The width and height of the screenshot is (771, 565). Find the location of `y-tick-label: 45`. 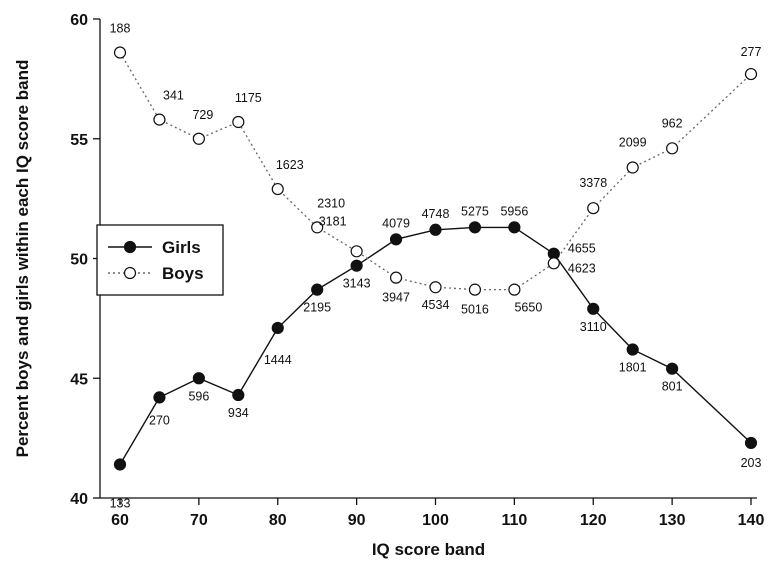

y-tick-label: 45 is located at coordinates (79, 379).